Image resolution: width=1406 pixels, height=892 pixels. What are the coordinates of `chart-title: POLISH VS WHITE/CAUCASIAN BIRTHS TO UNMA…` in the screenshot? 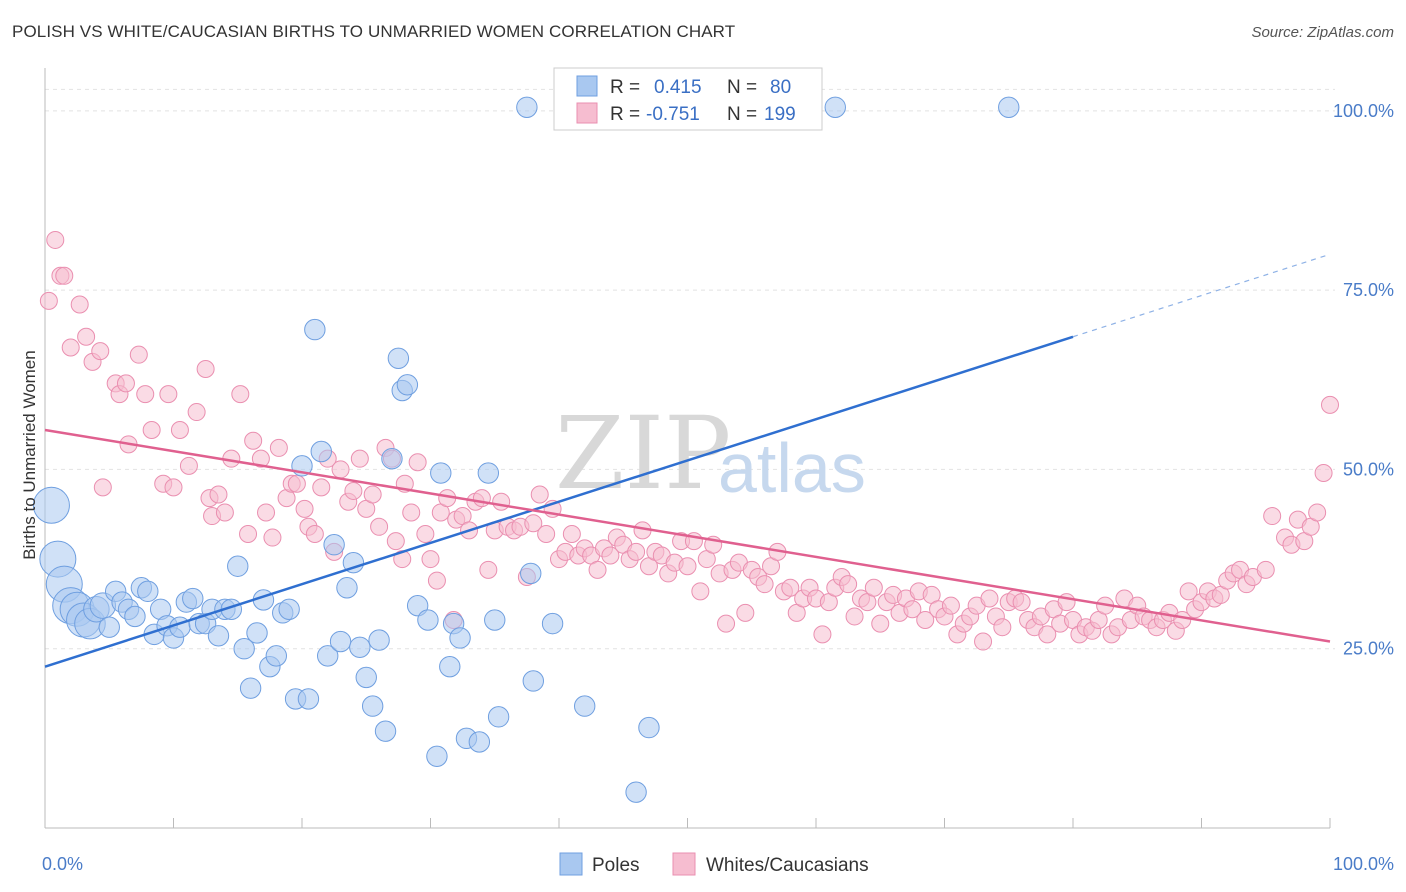 It's located at (374, 31).